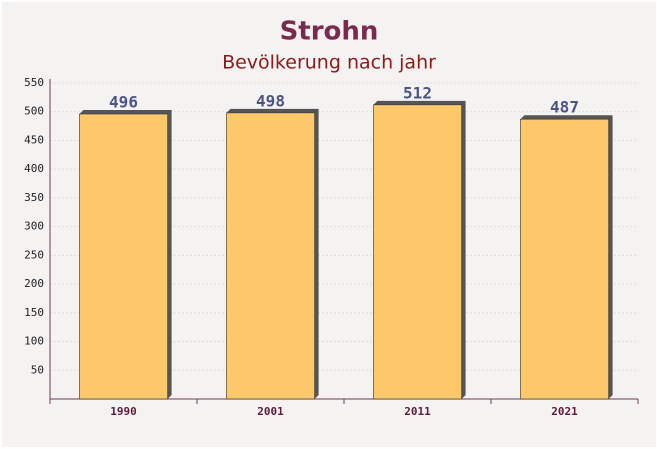 The height and width of the screenshot is (449, 658). I want to click on y-tick-label: 250, so click(34, 254).